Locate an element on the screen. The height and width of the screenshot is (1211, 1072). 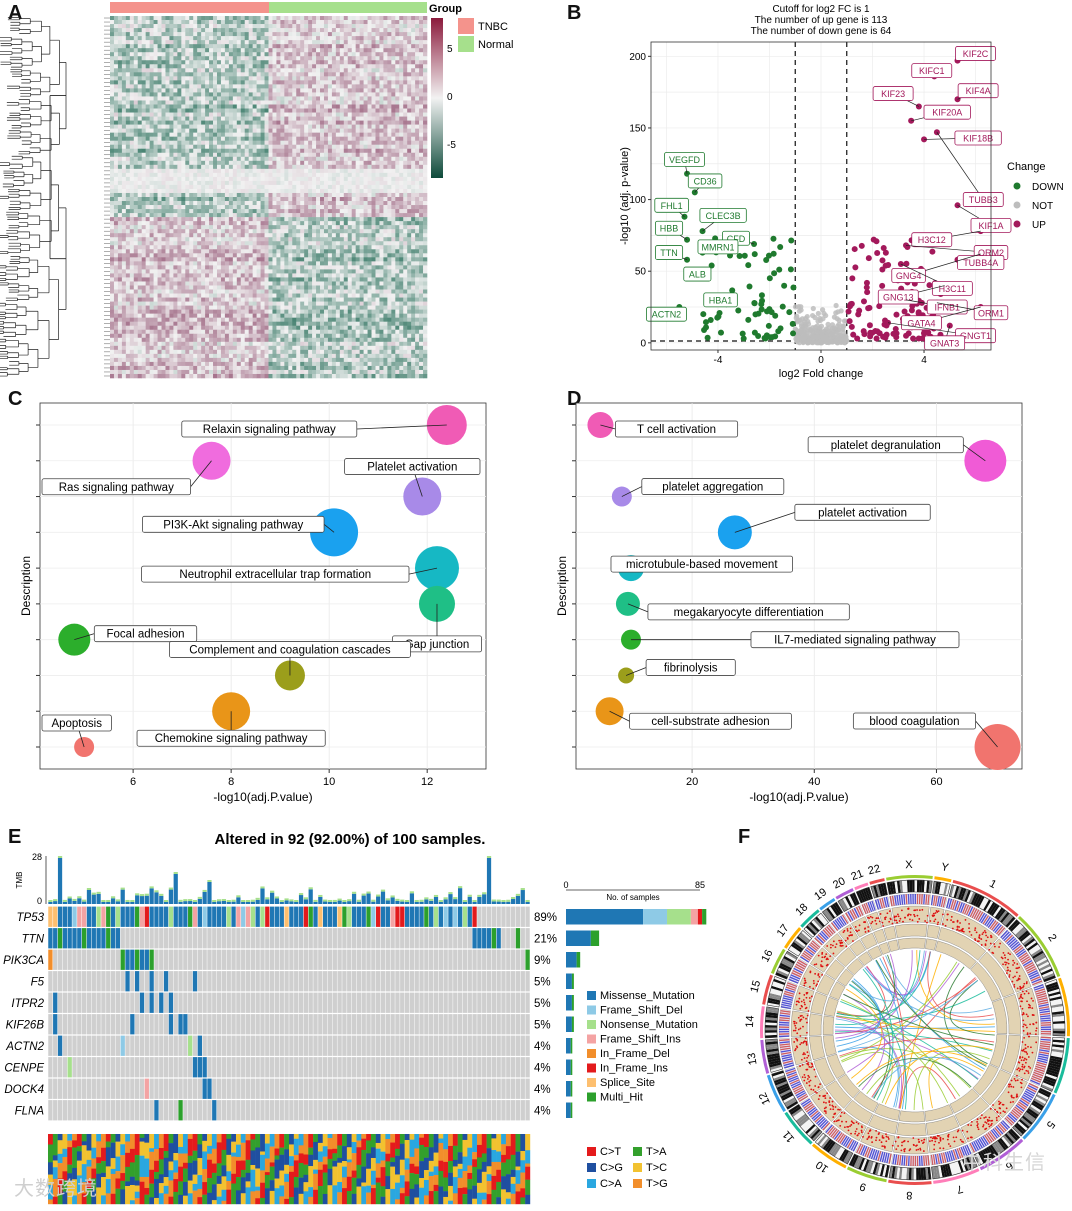
dendrogram-branch is located at coordinates (55, 128).